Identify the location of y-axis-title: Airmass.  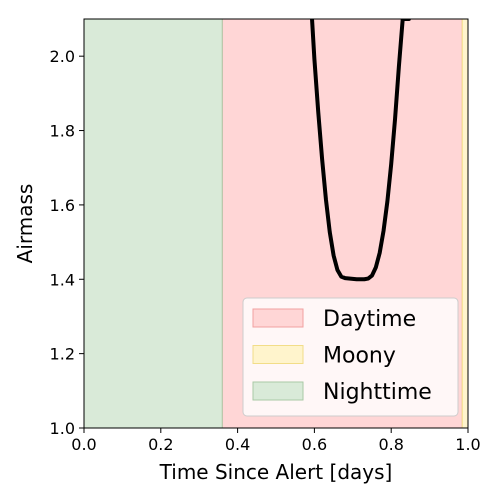
(25, 224).